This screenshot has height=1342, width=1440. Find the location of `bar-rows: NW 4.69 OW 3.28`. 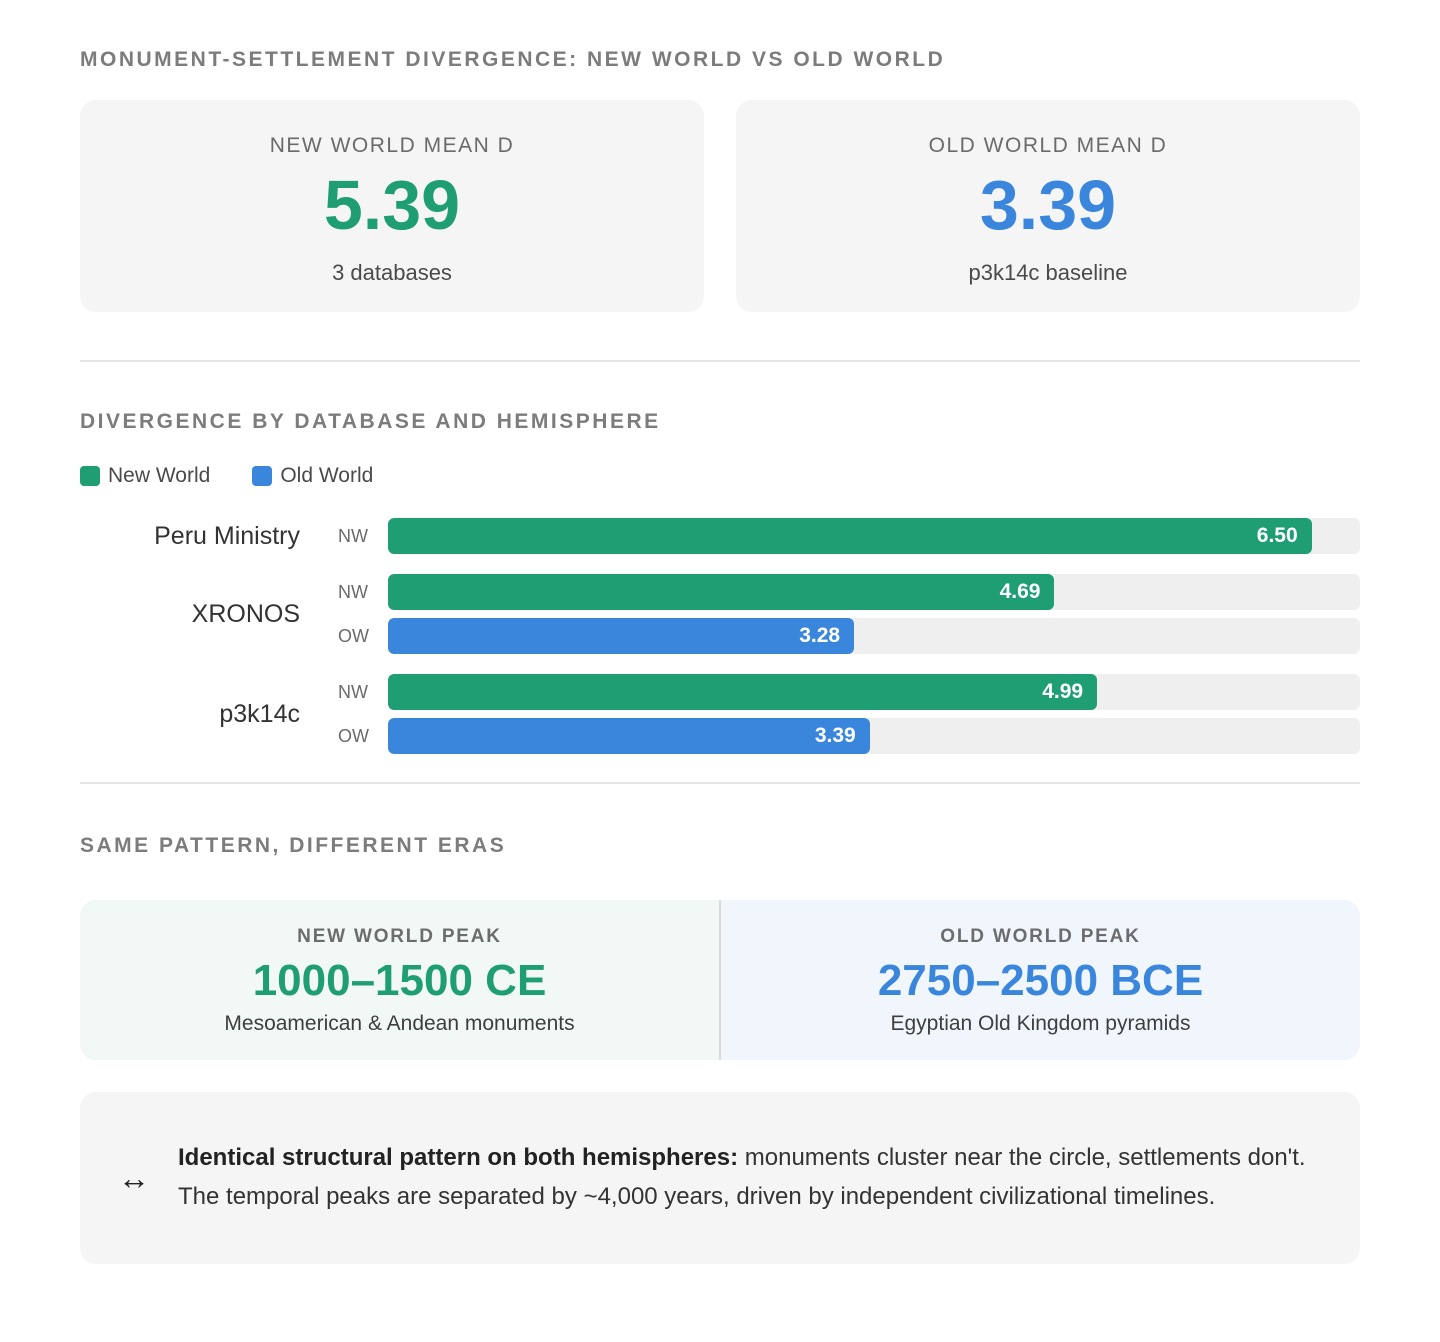

bar-rows: NW 4.69 OW 3.28 is located at coordinates (849, 614).